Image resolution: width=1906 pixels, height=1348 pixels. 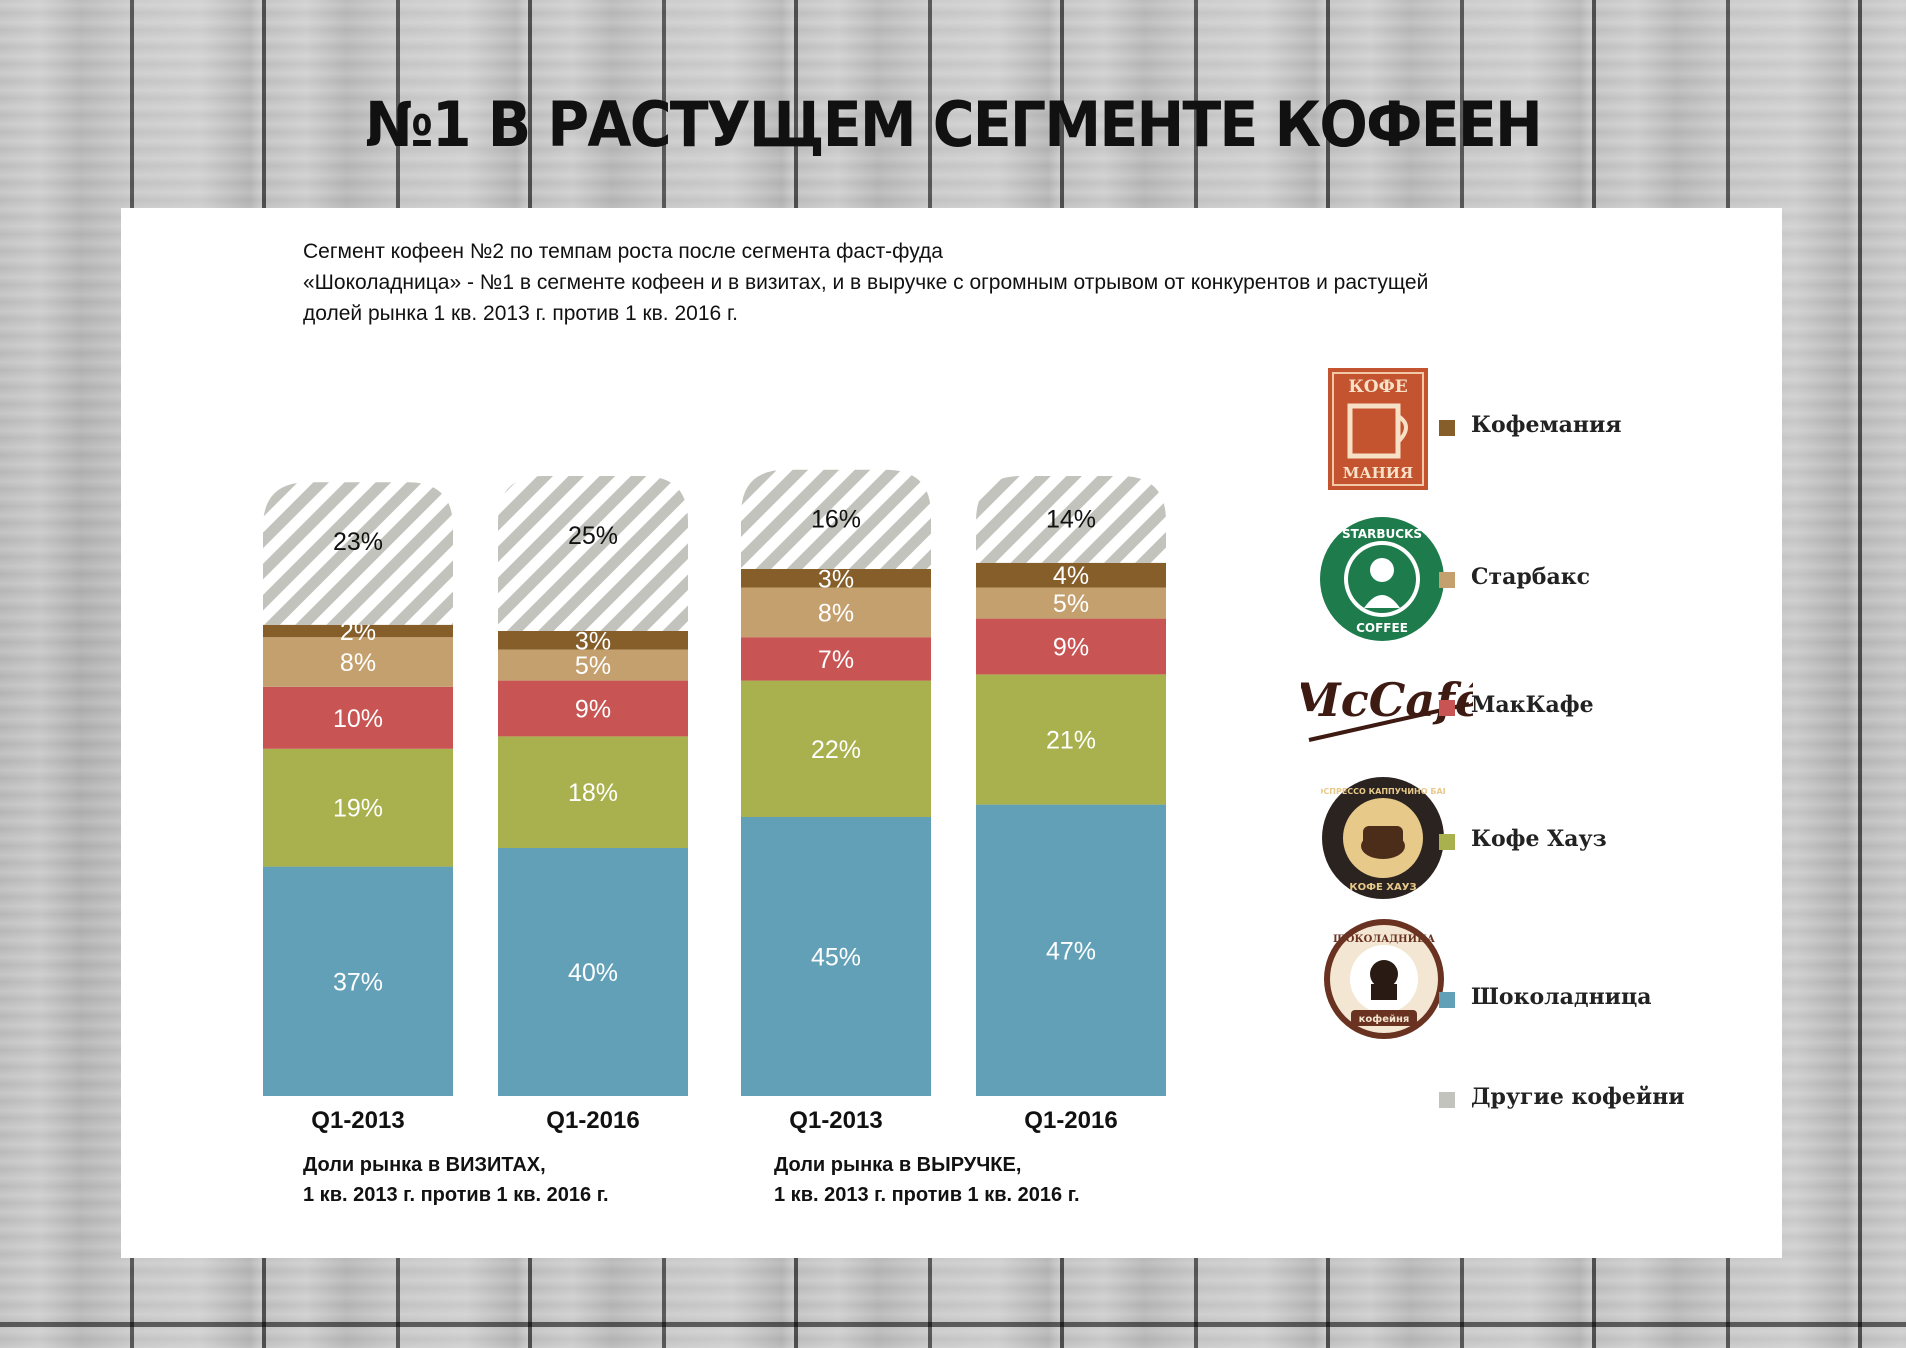 I want to click on legend-label-coffee-house: Кофе Хауз, so click(x=1539, y=839).